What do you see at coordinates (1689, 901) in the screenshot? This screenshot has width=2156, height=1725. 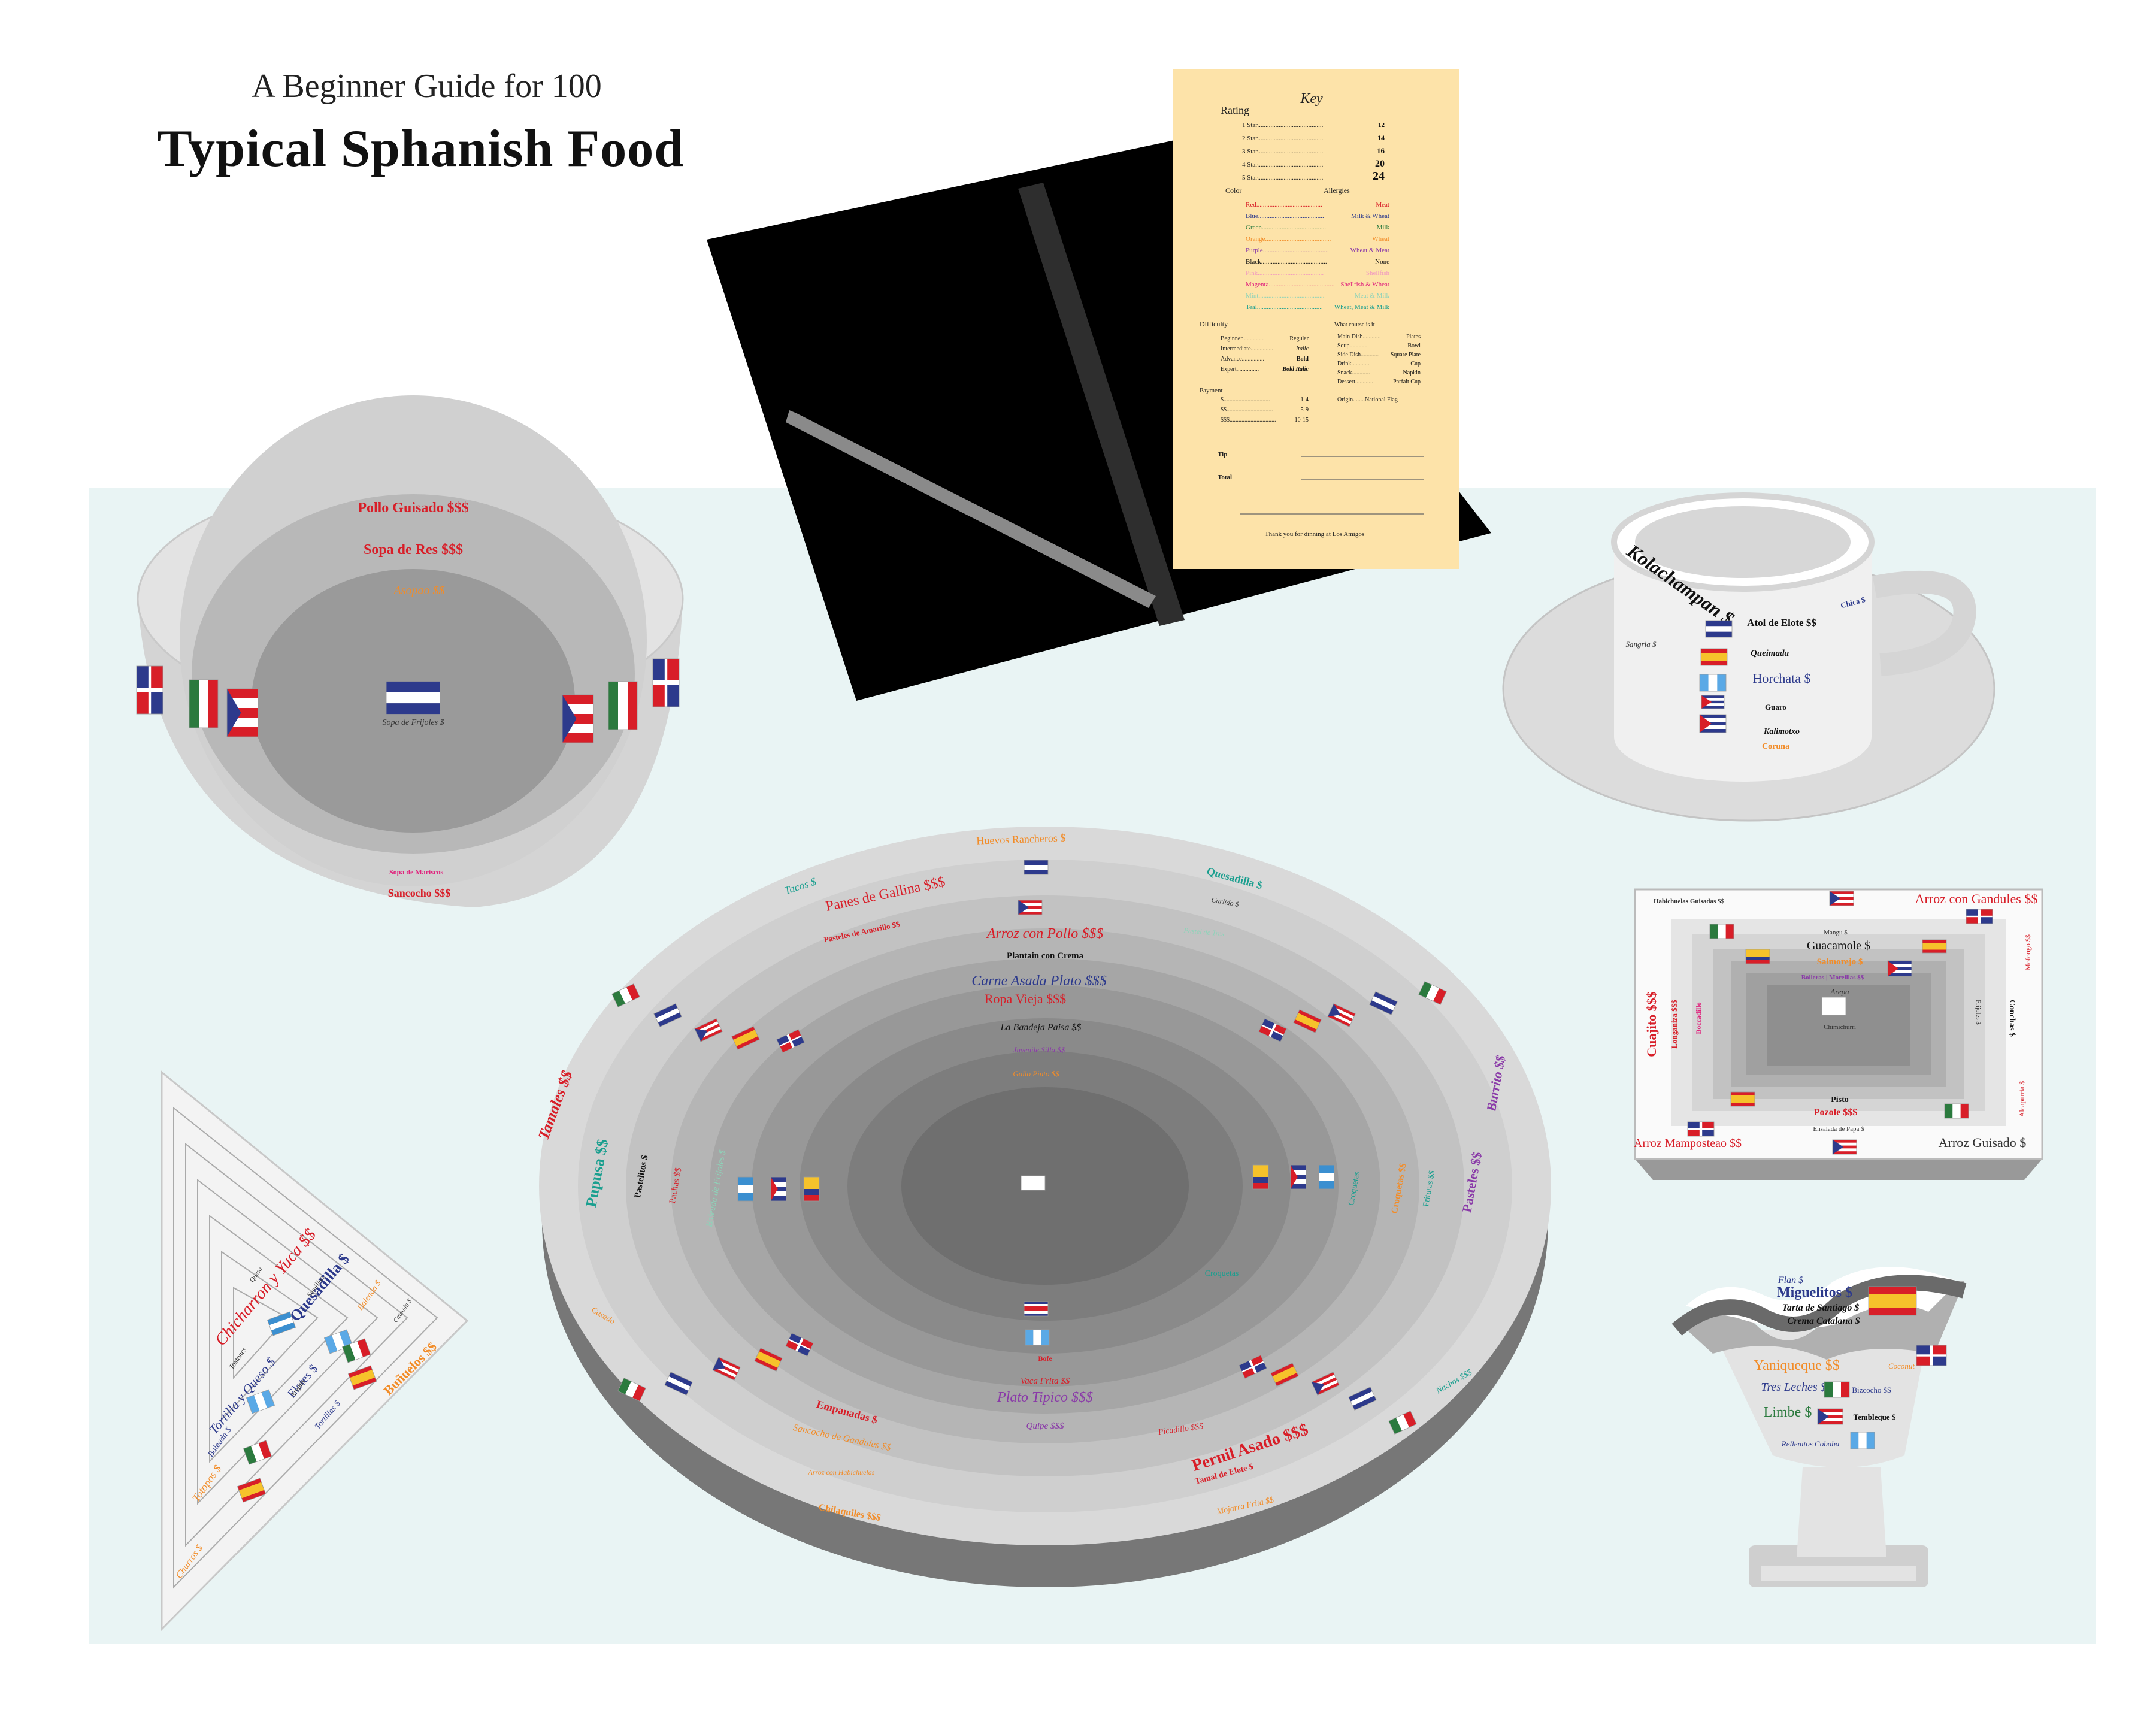 I see `tray-item-1: Habichuelas Guisadas $$` at bounding box center [1689, 901].